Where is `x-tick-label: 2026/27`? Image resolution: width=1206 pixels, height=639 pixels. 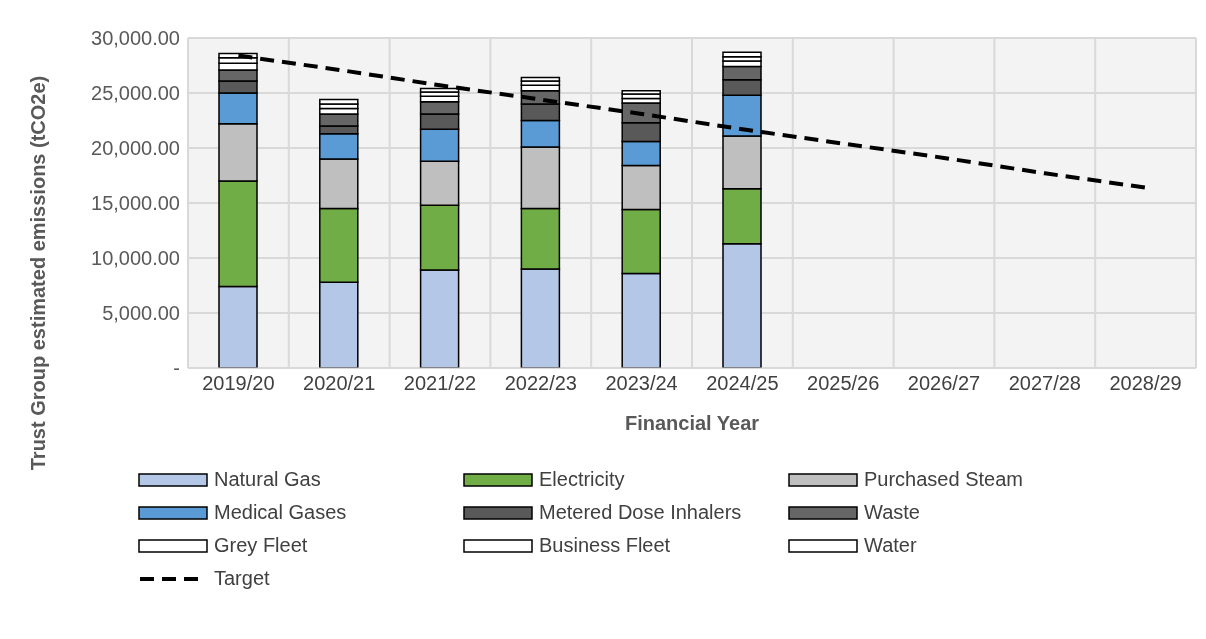
x-tick-label: 2026/27 is located at coordinates (944, 383).